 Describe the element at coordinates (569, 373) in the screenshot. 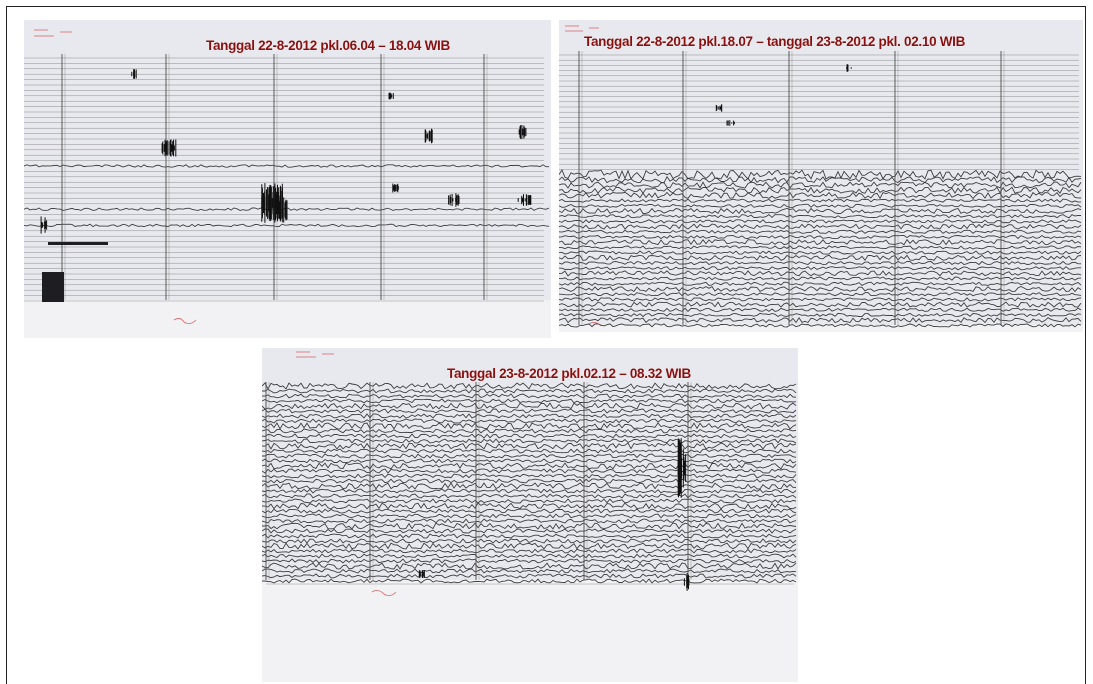

I see `panel-3-caption: Tanggal 23-8-2012 pkl.02.12 – 08.32 WIB` at that location.